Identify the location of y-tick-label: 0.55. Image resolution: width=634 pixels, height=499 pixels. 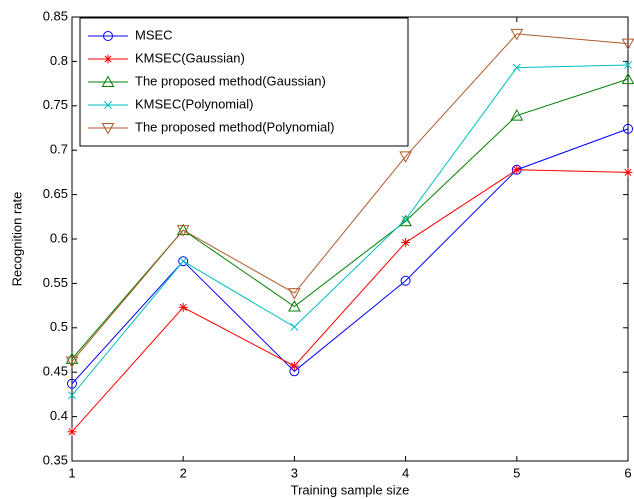
(55, 282).